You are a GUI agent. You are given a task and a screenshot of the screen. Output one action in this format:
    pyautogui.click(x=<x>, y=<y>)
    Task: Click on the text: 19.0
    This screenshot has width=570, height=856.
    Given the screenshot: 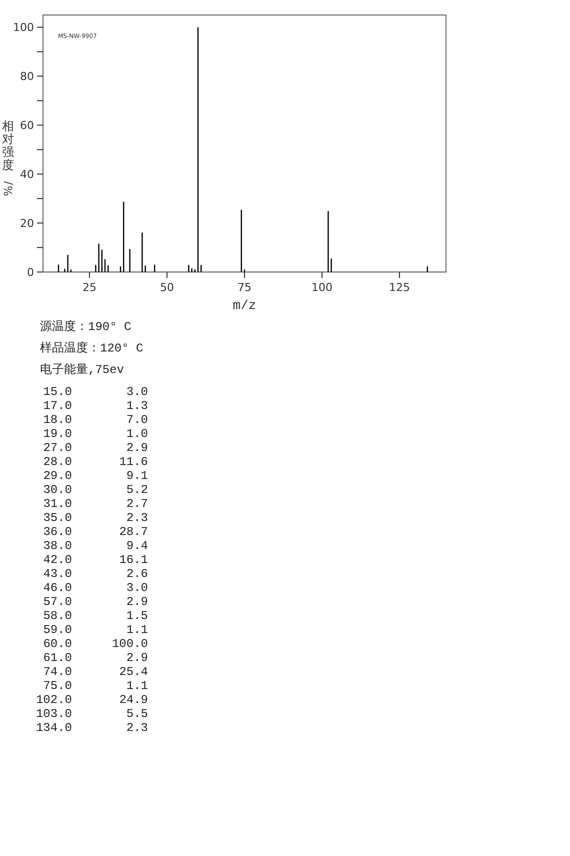 What is the action you would take?
    pyautogui.click(x=57, y=434)
    